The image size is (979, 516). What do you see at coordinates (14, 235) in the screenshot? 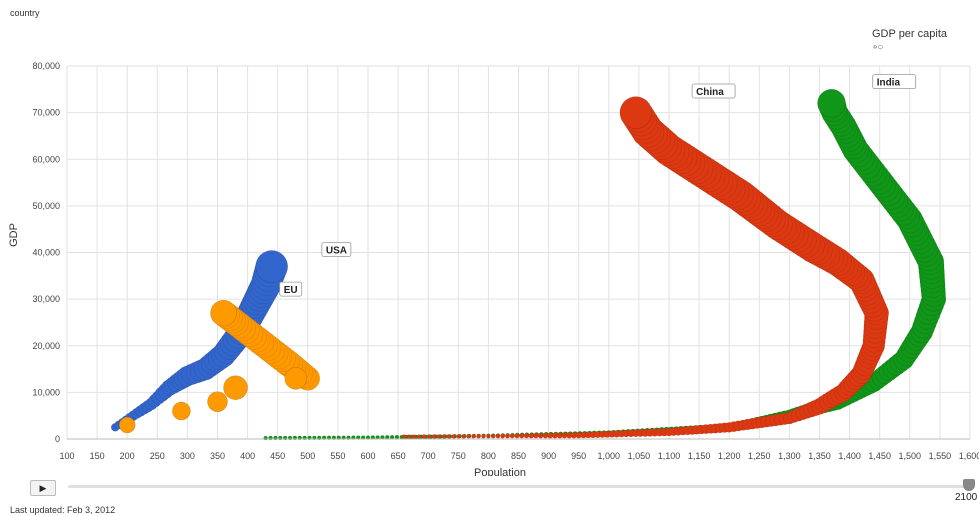
I see `y-axis-label: GDP` at bounding box center [14, 235].